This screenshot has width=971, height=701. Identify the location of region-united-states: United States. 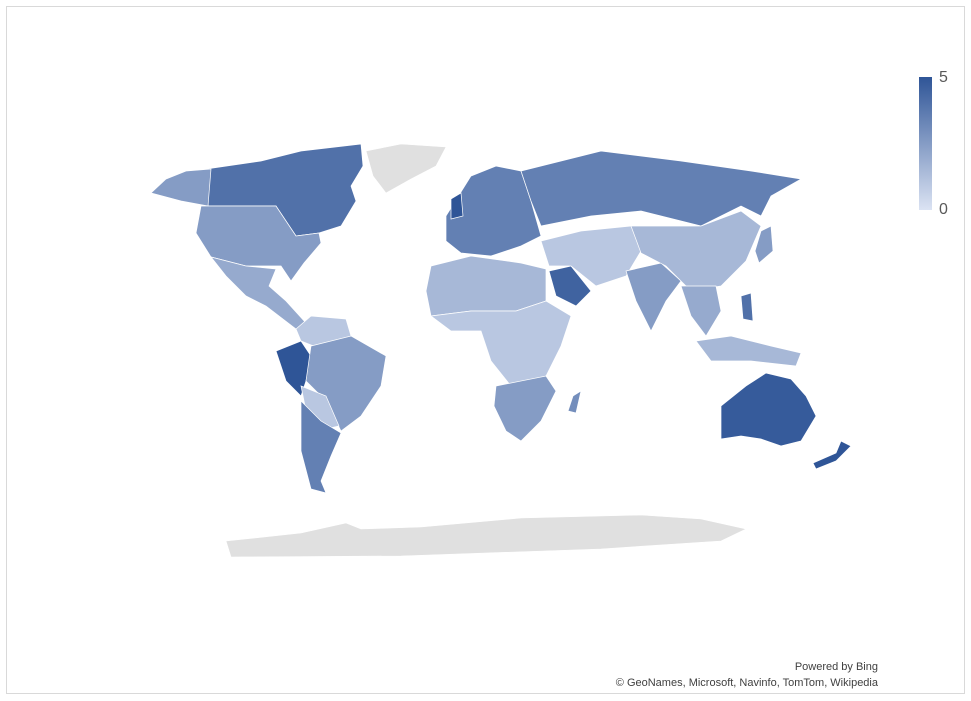
(258, 243).